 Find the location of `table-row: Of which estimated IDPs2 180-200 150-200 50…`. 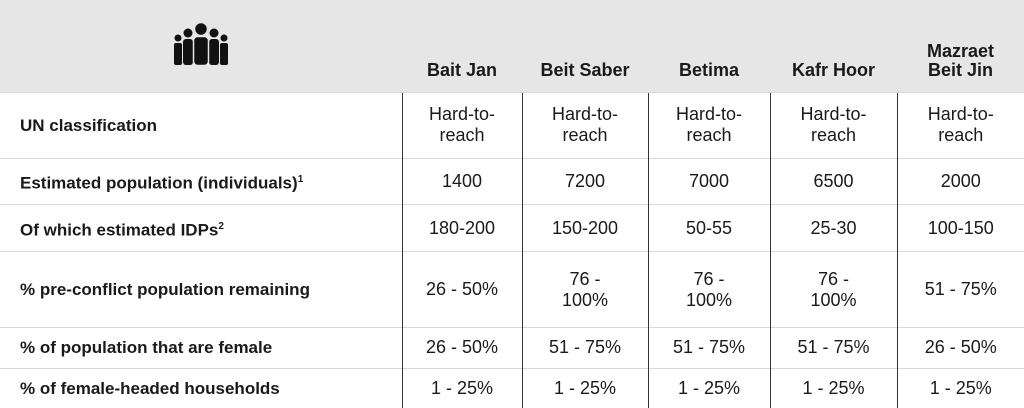

table-row: Of which estimated IDPs2 180-200 150-200 50… is located at coordinates (512, 228).